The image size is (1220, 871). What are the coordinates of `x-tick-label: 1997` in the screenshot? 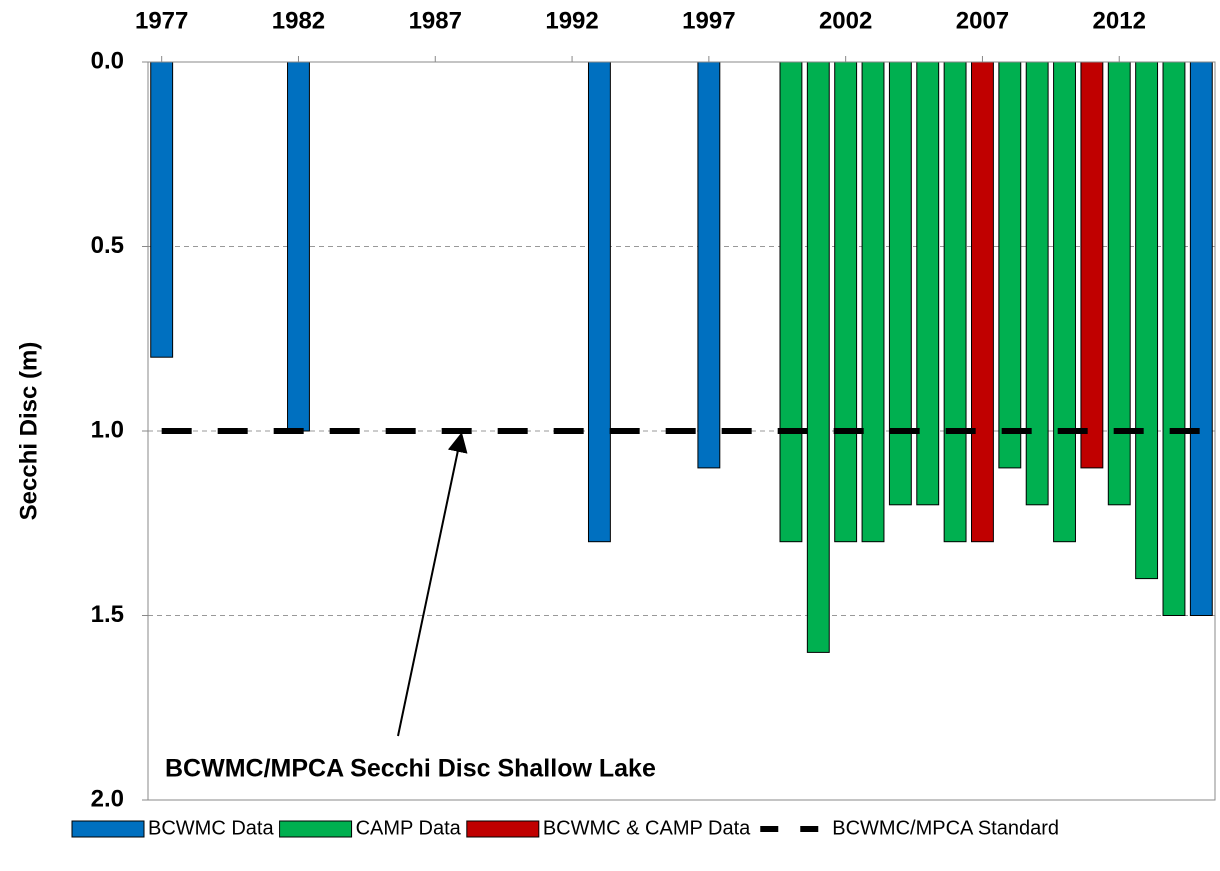 It's located at (708, 20).